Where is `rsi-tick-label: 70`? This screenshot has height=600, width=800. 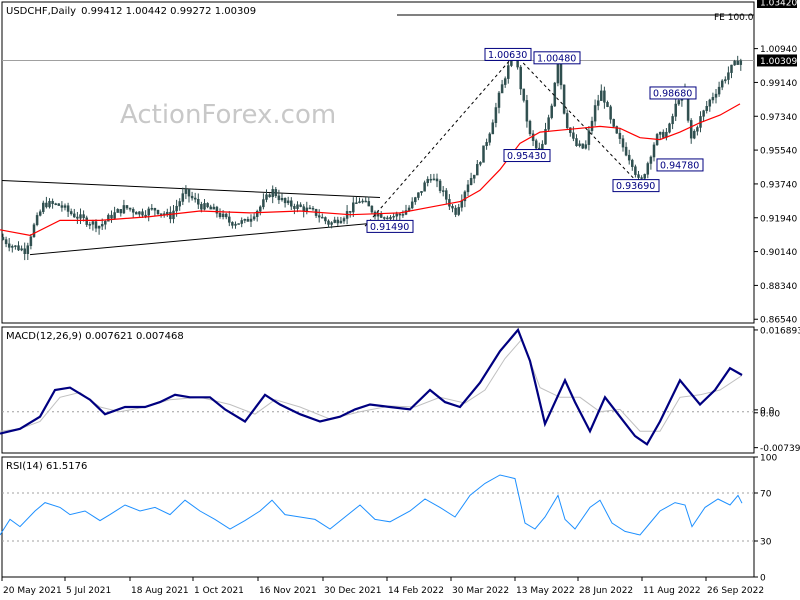 rsi-tick-label: 70 is located at coordinates (766, 495).